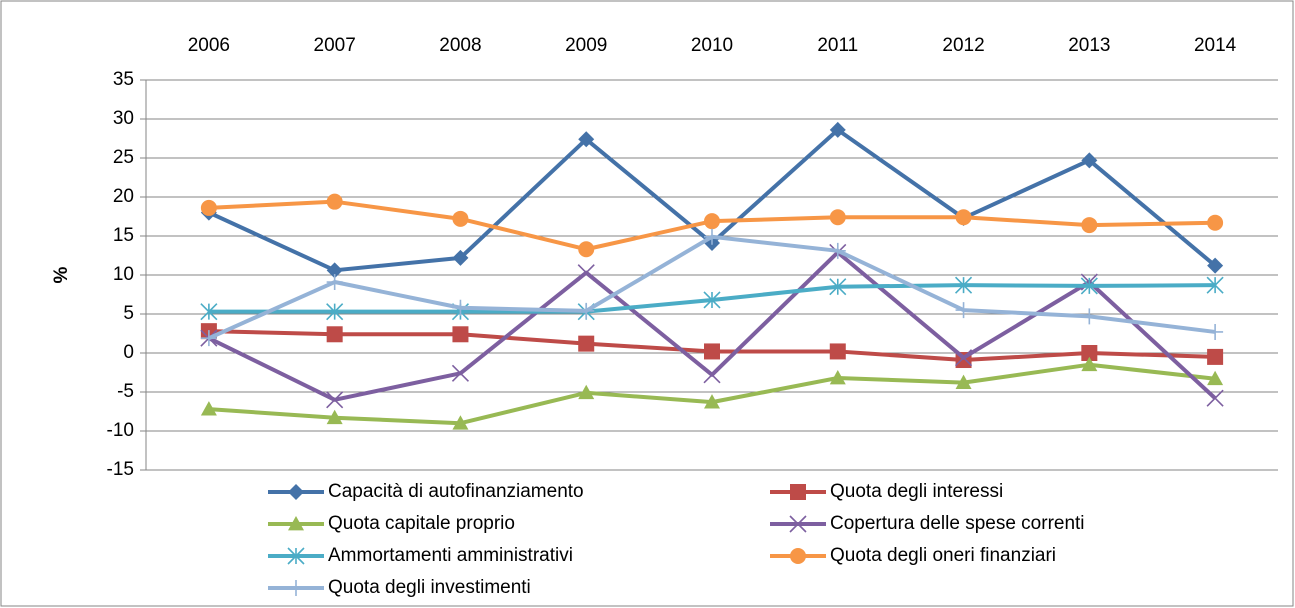 The width and height of the screenshot is (1295, 608). What do you see at coordinates (957, 523) in the screenshot?
I see `legend-label: Copertura delle spese correnti` at bounding box center [957, 523].